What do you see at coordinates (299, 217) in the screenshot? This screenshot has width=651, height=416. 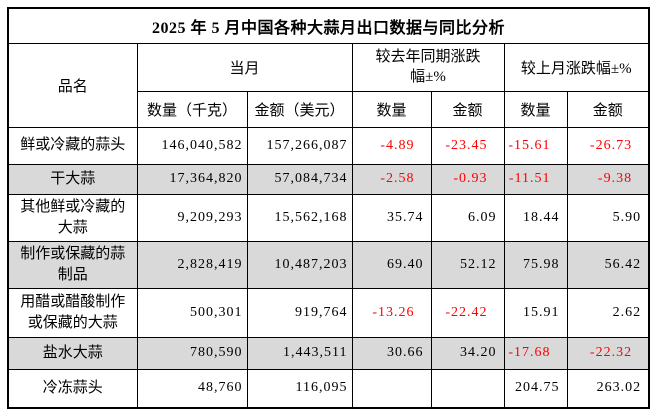 I see `amount-usd-cell: 15,562,168` at bounding box center [299, 217].